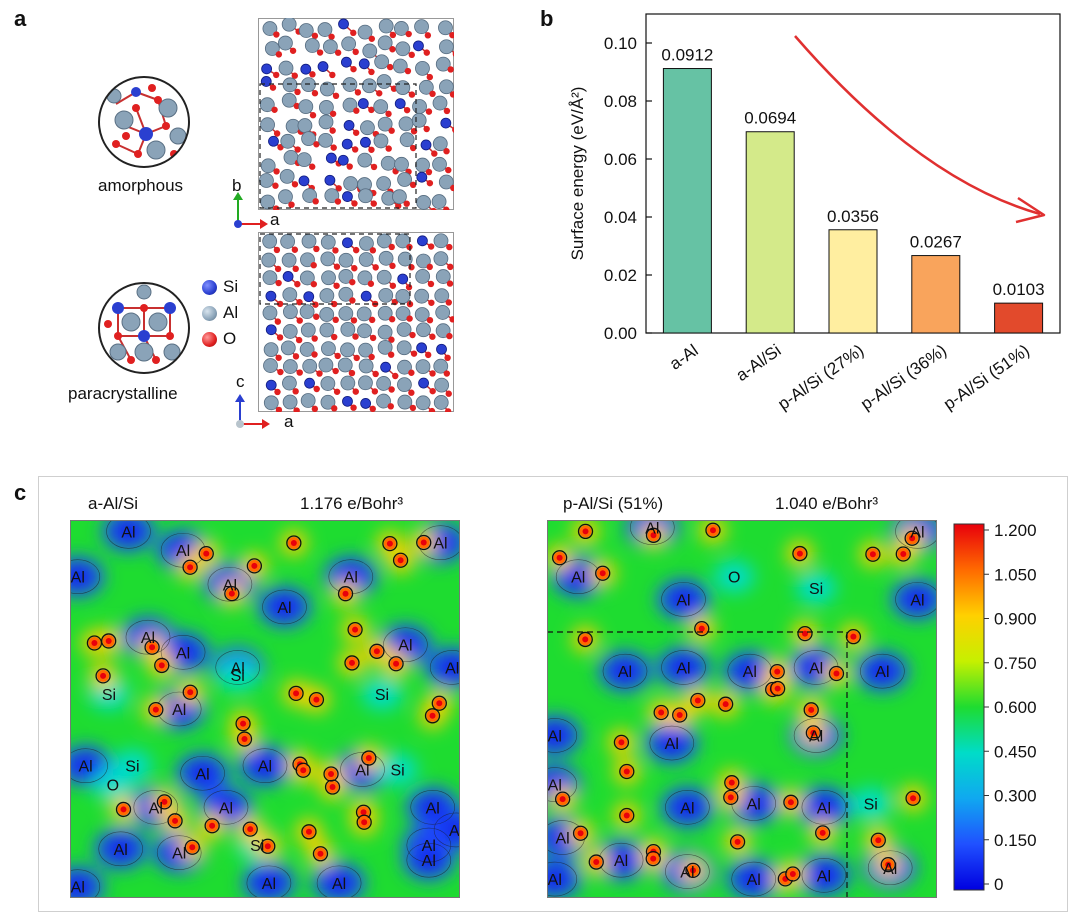 This screenshot has height=920, width=1080. Describe the element at coordinates (252, 411) in the screenshot. I see `axes-triad-bottom` at that location.